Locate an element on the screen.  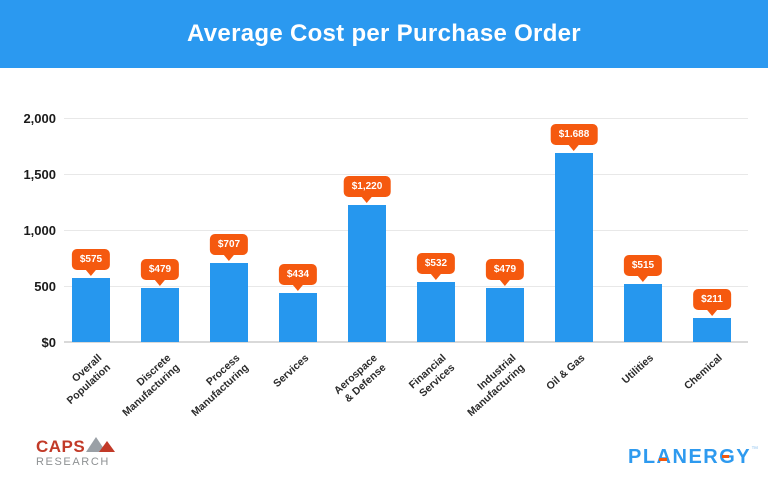
gridline-2000 is located at coordinates (406, 118).